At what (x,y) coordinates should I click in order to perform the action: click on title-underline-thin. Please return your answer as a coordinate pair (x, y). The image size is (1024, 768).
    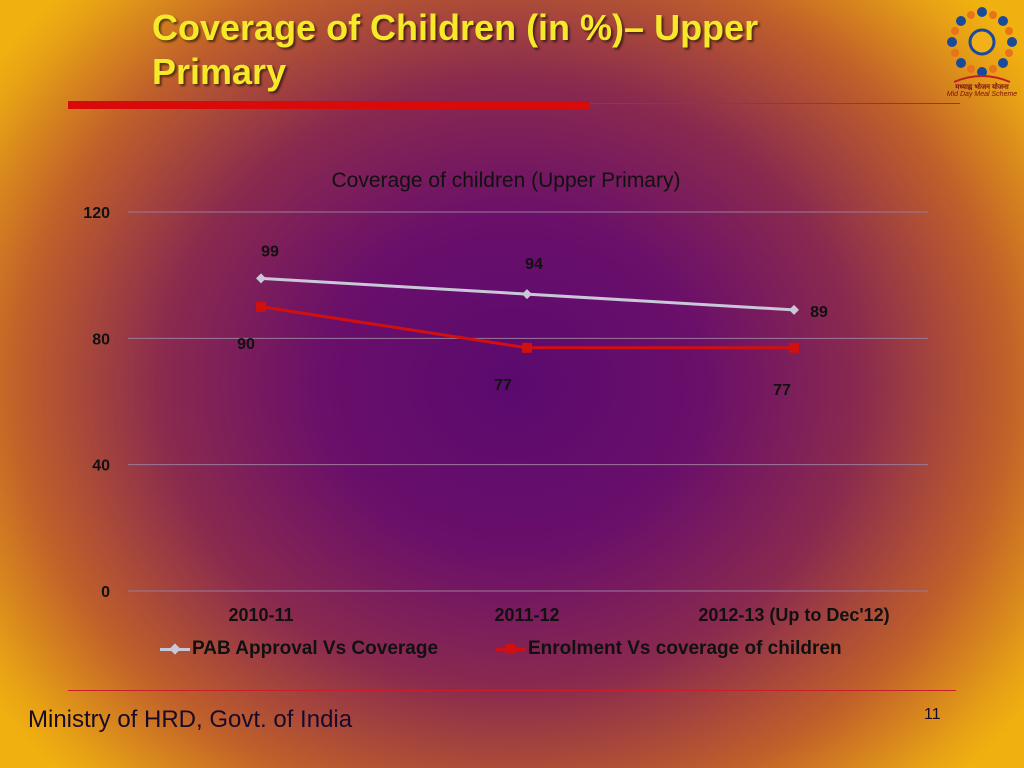
    Looking at the image, I should click on (775, 103).